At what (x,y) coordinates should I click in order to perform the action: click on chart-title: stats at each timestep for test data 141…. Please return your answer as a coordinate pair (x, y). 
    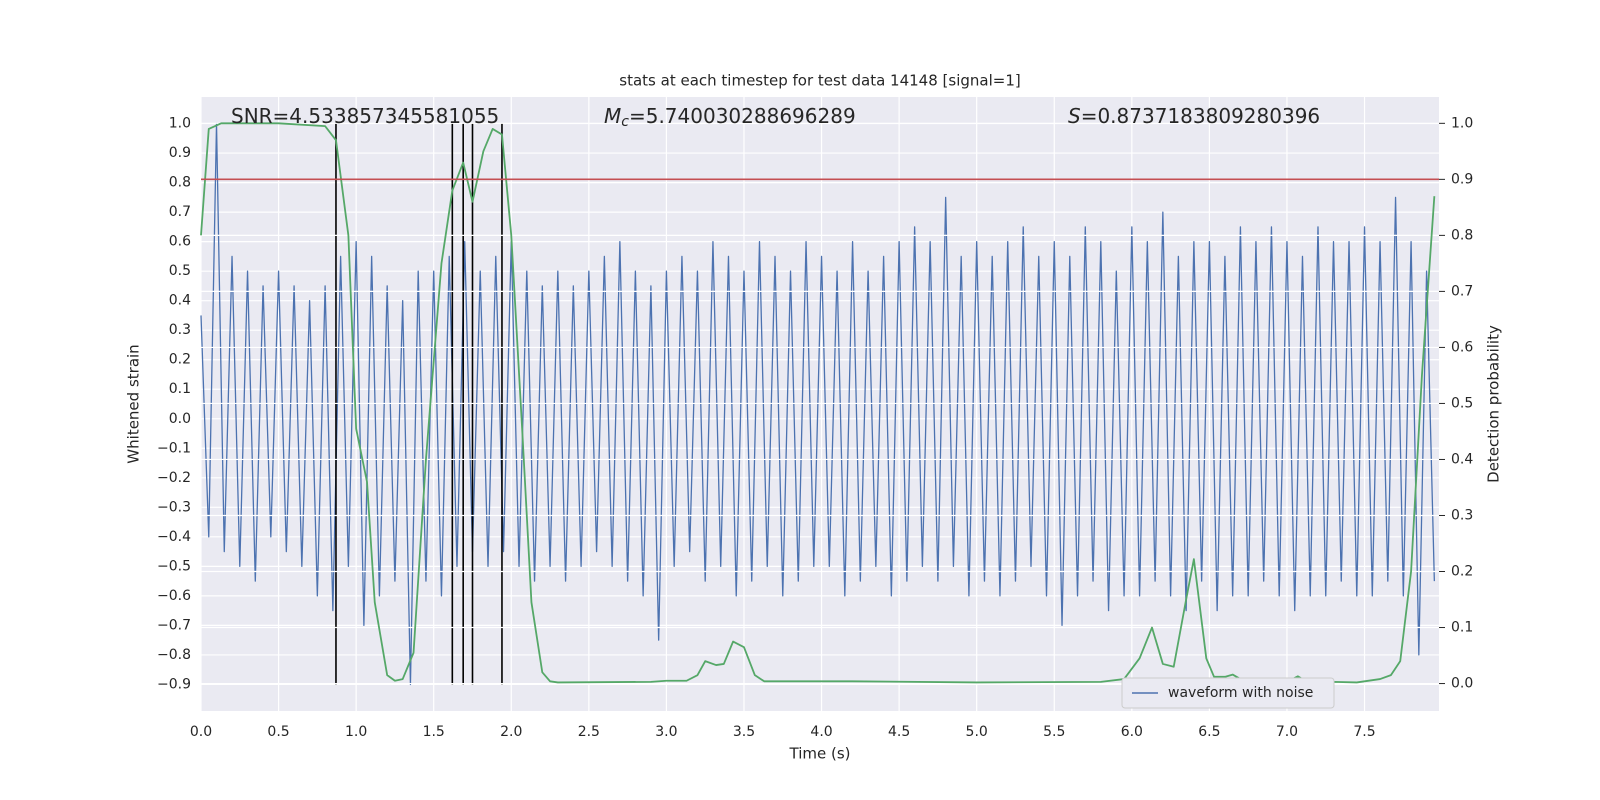
    Looking at the image, I should click on (819, 81).